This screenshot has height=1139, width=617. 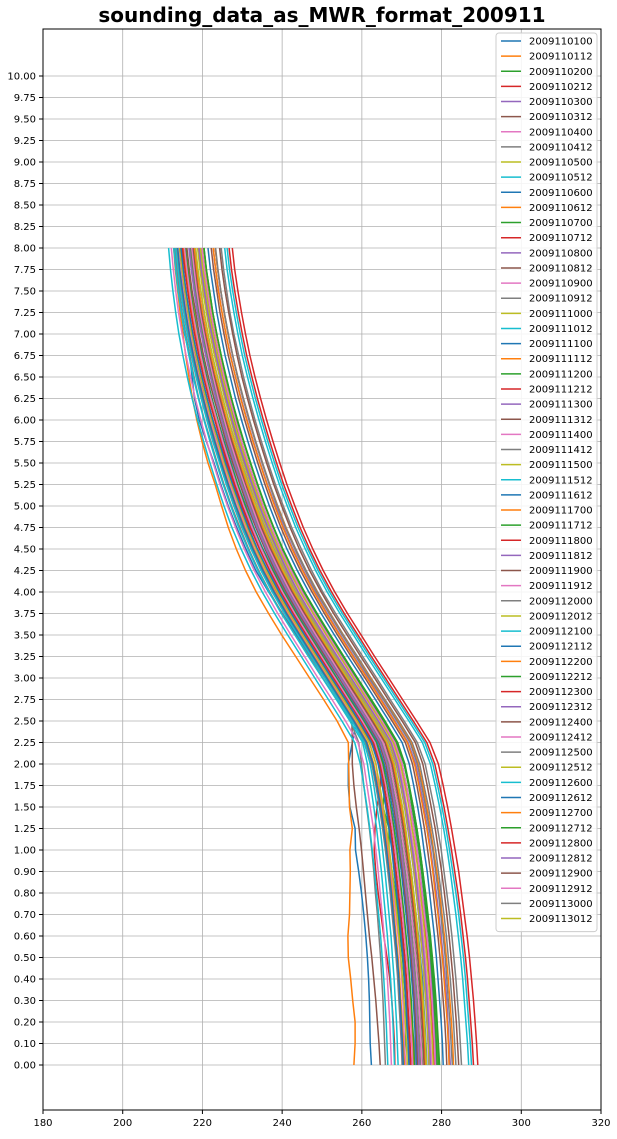 What do you see at coordinates (561, 601) in the screenshot?
I see `legend-label: 2009112000` at bounding box center [561, 601].